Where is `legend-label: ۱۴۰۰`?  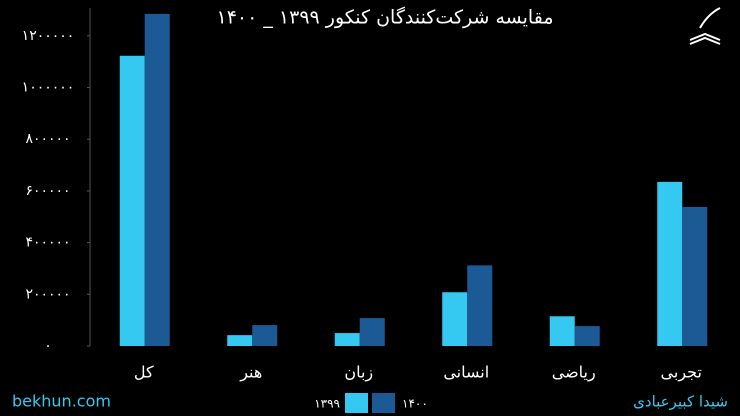 legend-label: ۱۴۰۰ is located at coordinates (415, 404).